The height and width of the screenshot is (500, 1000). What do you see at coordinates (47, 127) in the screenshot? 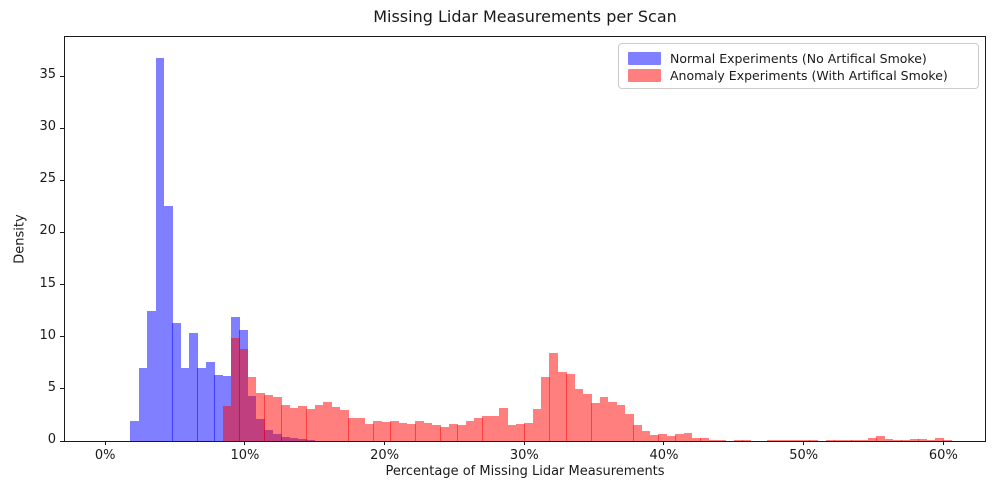
I see `y-tick-label: 30` at bounding box center [47, 127].